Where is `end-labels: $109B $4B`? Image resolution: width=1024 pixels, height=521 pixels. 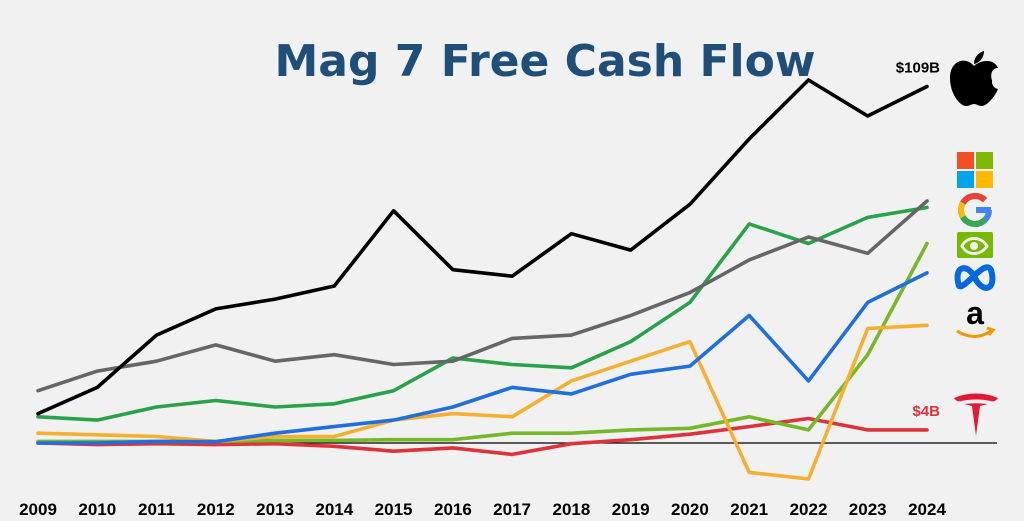 end-labels: $109B $4B is located at coordinates (918, 240).